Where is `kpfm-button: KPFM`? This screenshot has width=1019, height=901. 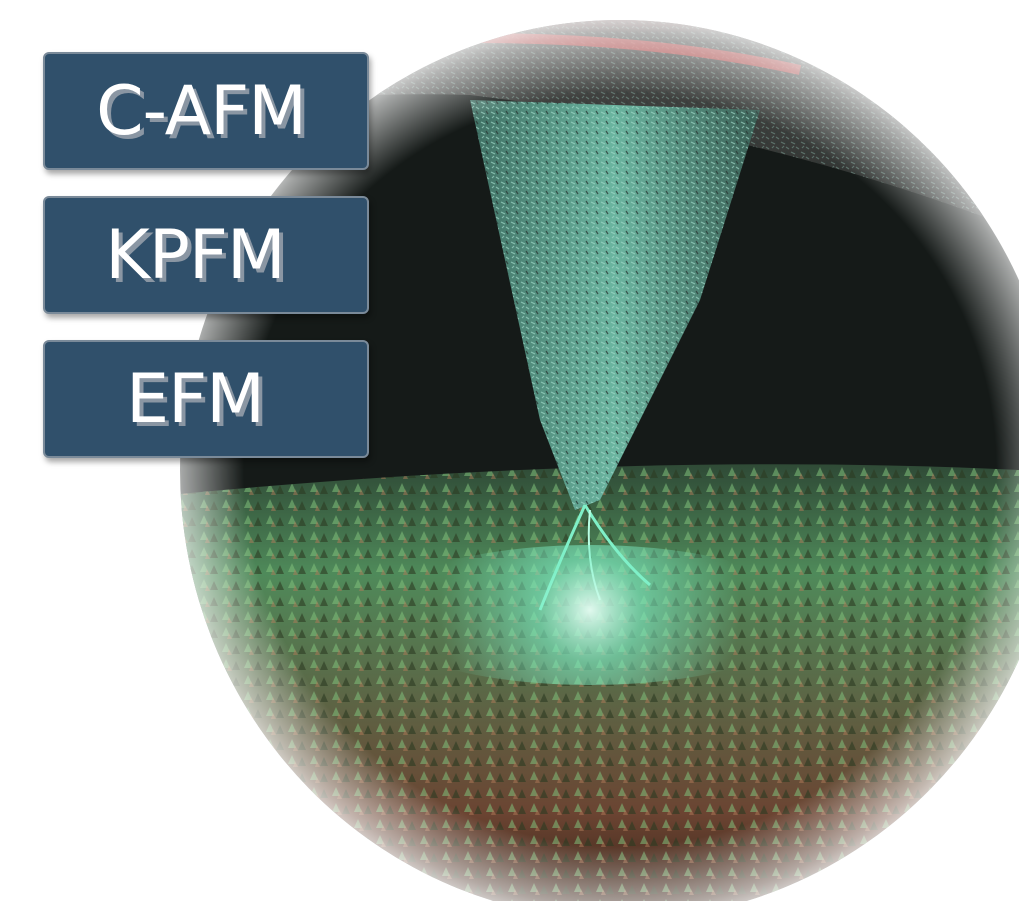 kpfm-button: KPFM is located at coordinates (206, 255).